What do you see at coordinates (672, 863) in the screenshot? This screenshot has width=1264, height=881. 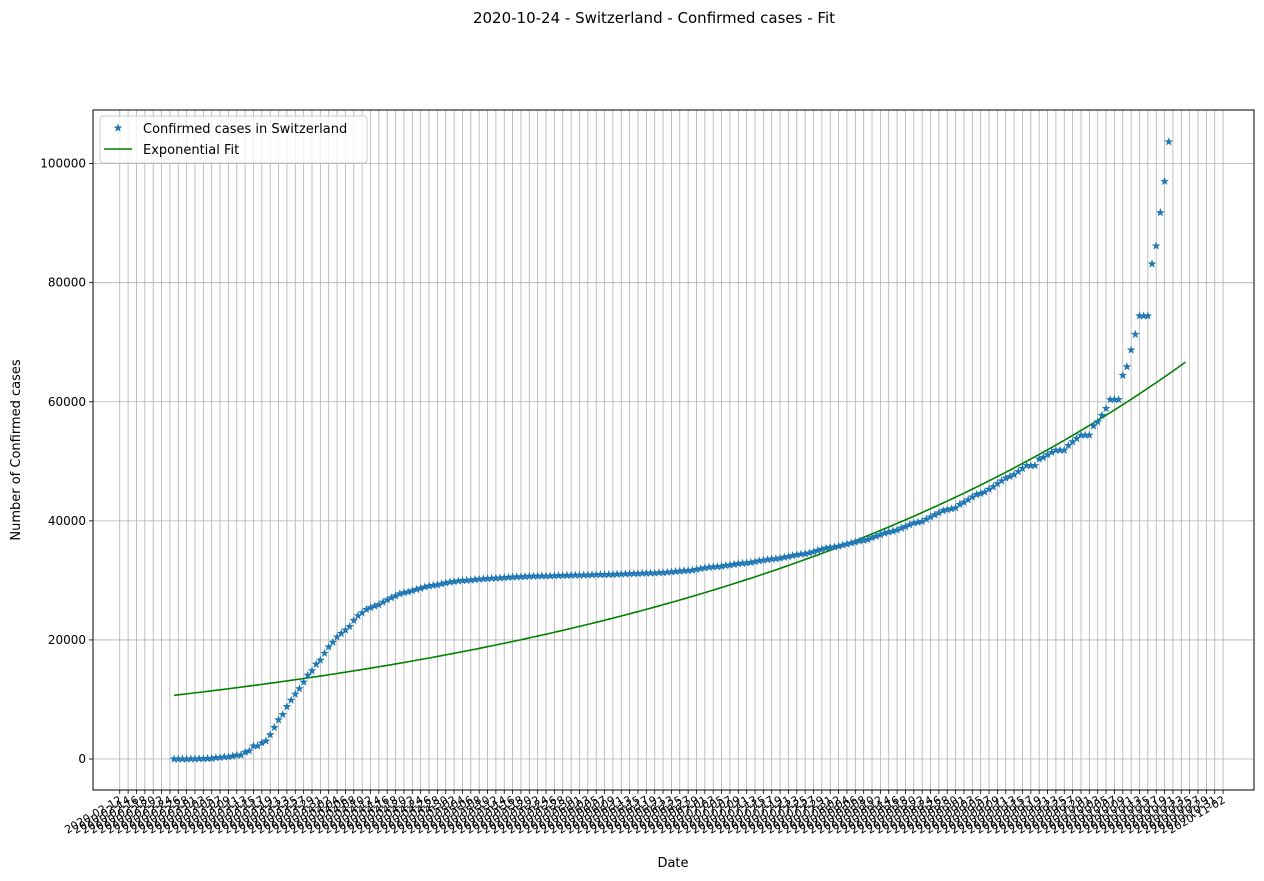 I see `x-axis-label: Date` at bounding box center [672, 863].